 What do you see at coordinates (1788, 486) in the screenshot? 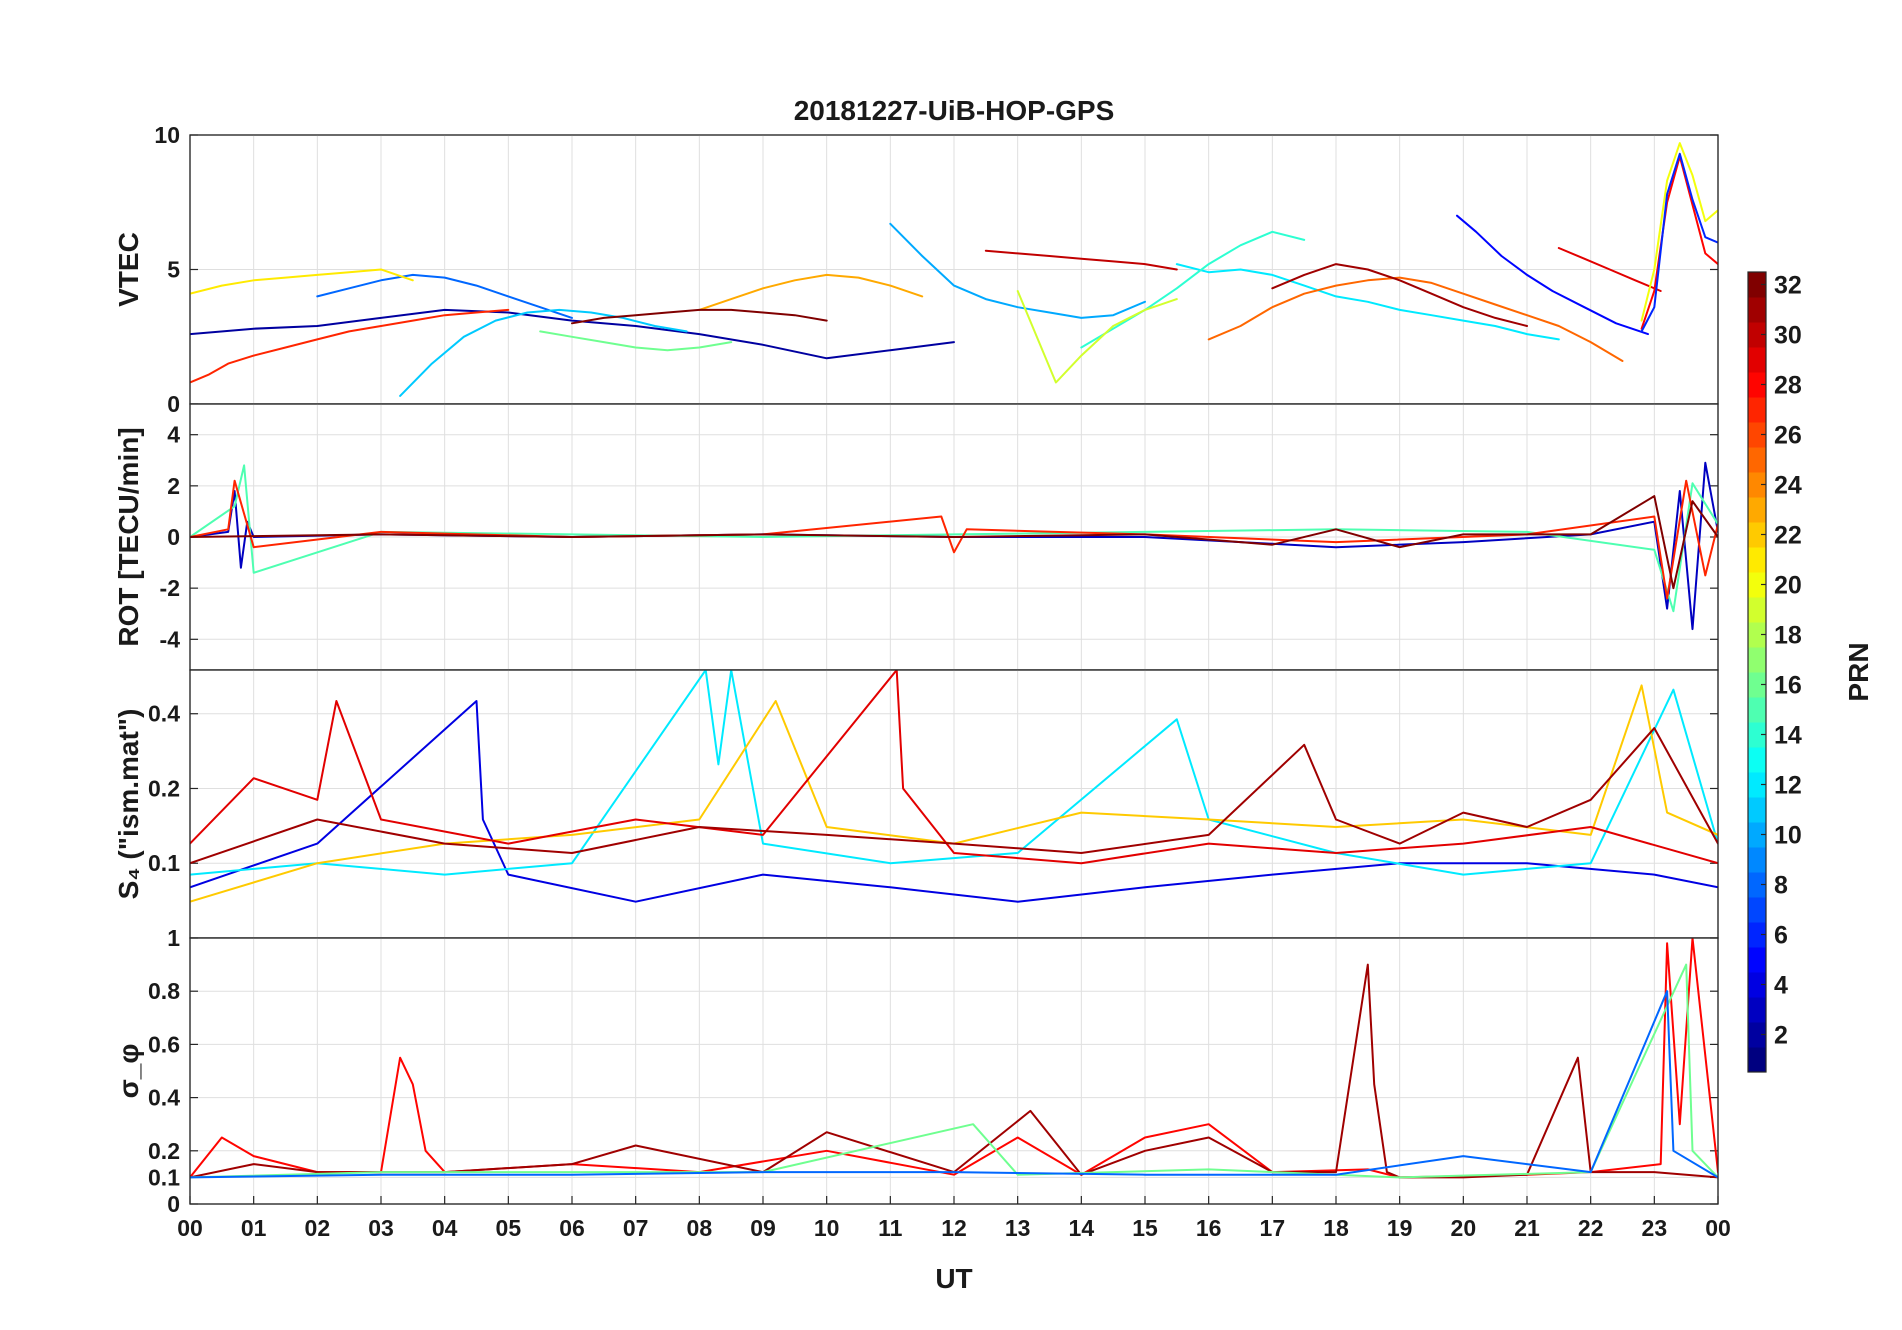
I see `colorbar-tick-label: 24` at bounding box center [1788, 486].